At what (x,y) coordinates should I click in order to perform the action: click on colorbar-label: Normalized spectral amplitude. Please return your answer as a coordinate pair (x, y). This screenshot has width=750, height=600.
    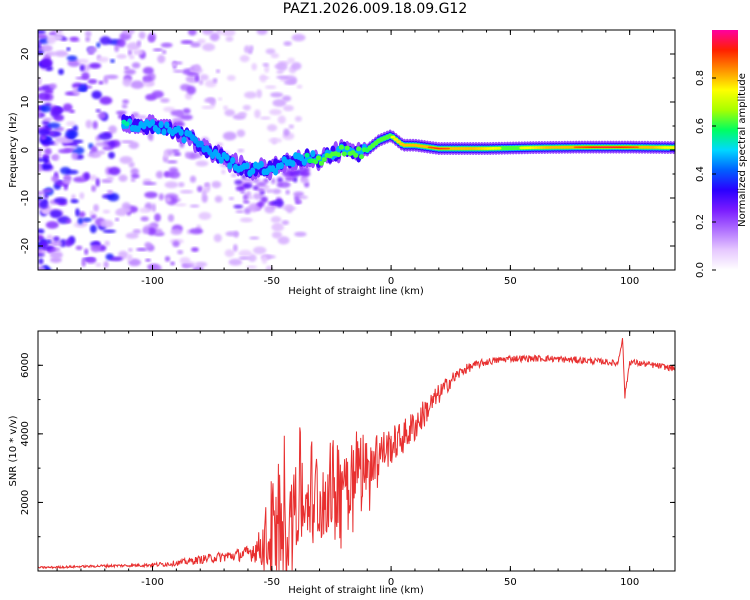
    Looking at the image, I should click on (742, 150).